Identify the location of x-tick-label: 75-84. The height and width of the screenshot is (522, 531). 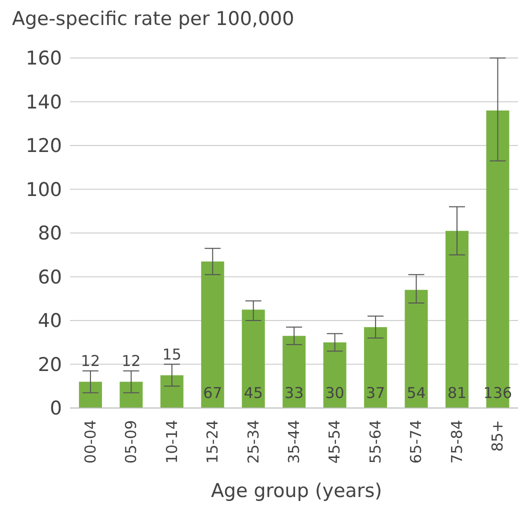
(457, 442).